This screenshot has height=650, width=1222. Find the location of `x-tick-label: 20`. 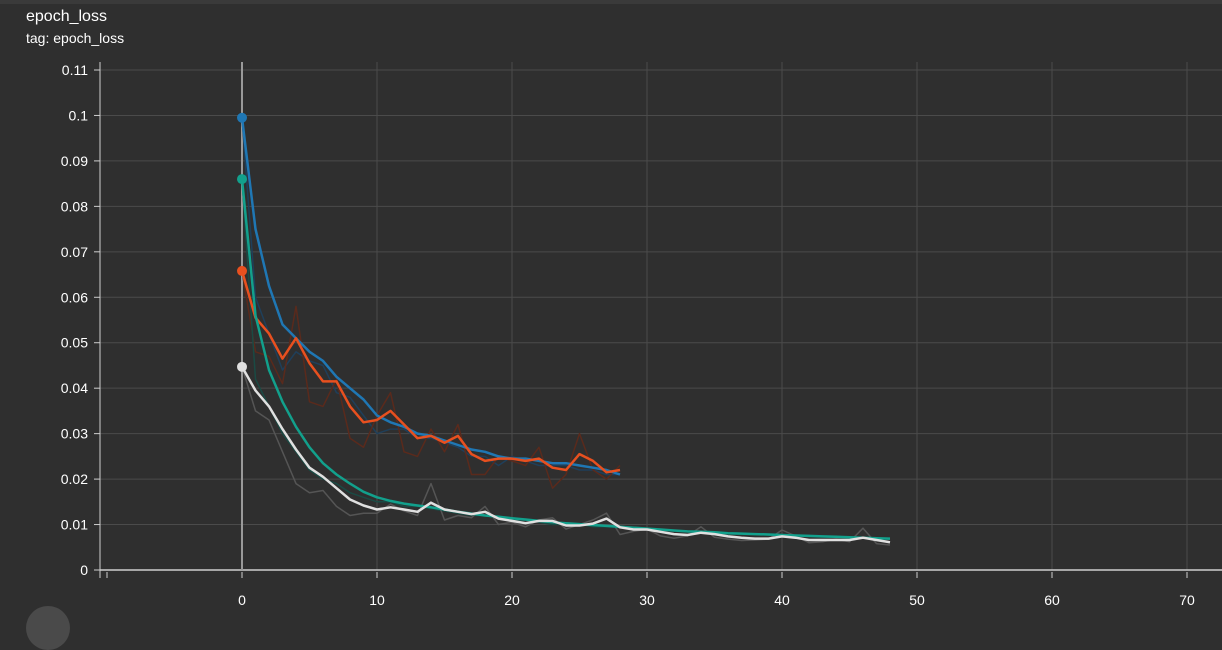

x-tick-label: 20 is located at coordinates (512, 600).